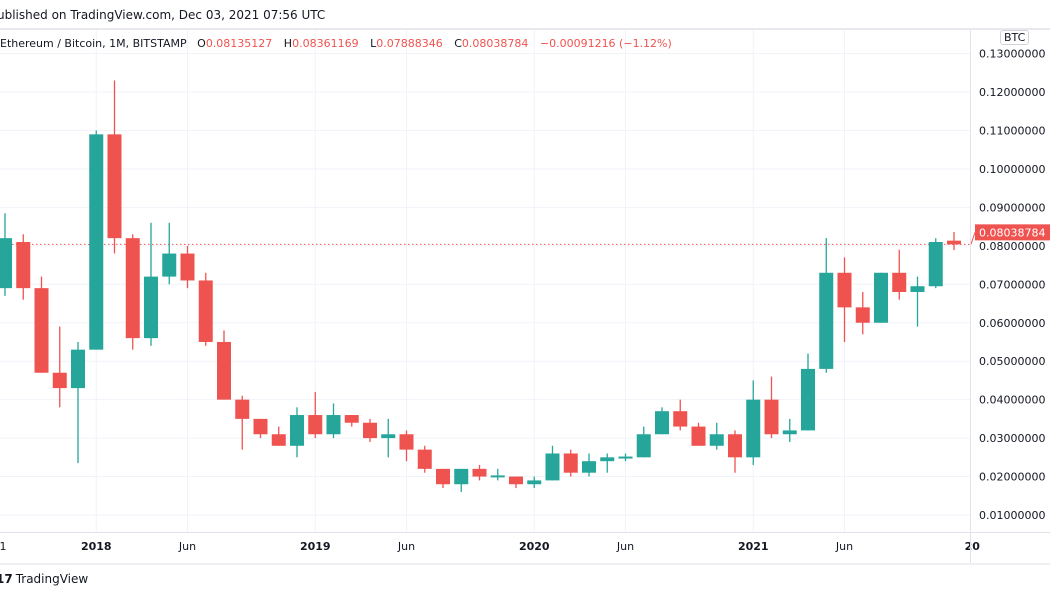 This screenshot has width=1050, height=600. I want to click on close-value: 0.08038784, so click(495, 43).